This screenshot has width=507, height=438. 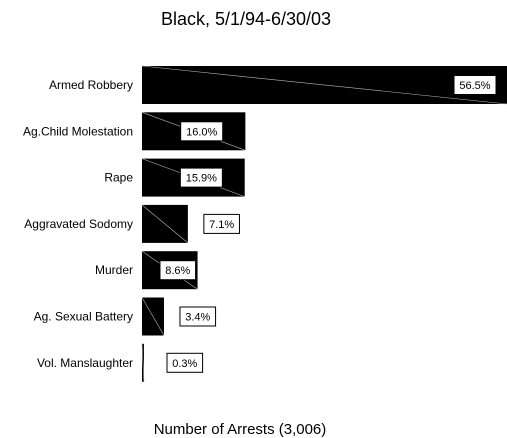 I want to click on data-label: 15.9%, so click(x=201, y=179).